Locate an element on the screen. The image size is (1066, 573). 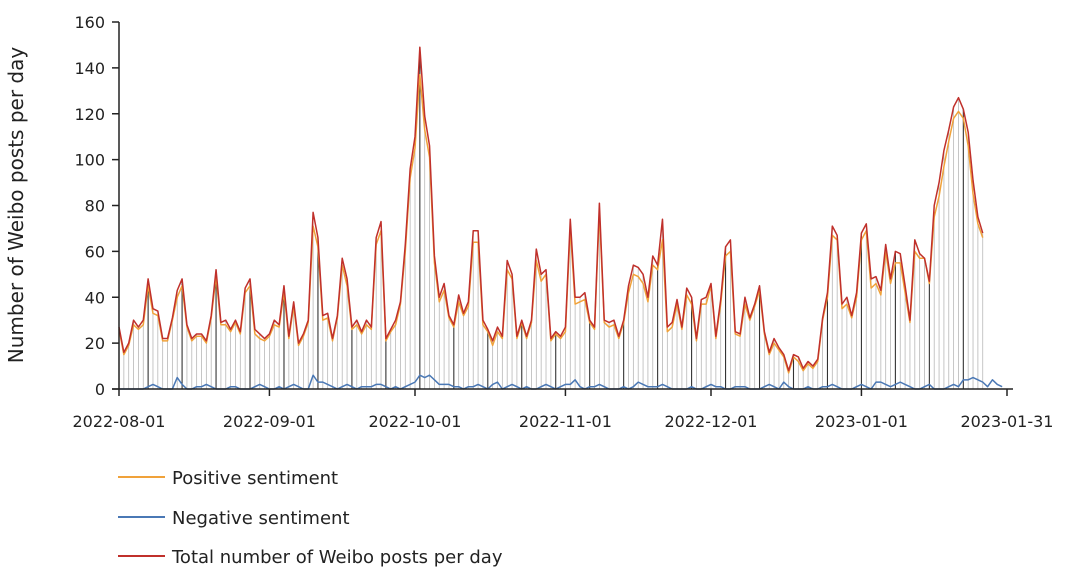
y-tick-label: 60 is located at coordinates (95, 251).